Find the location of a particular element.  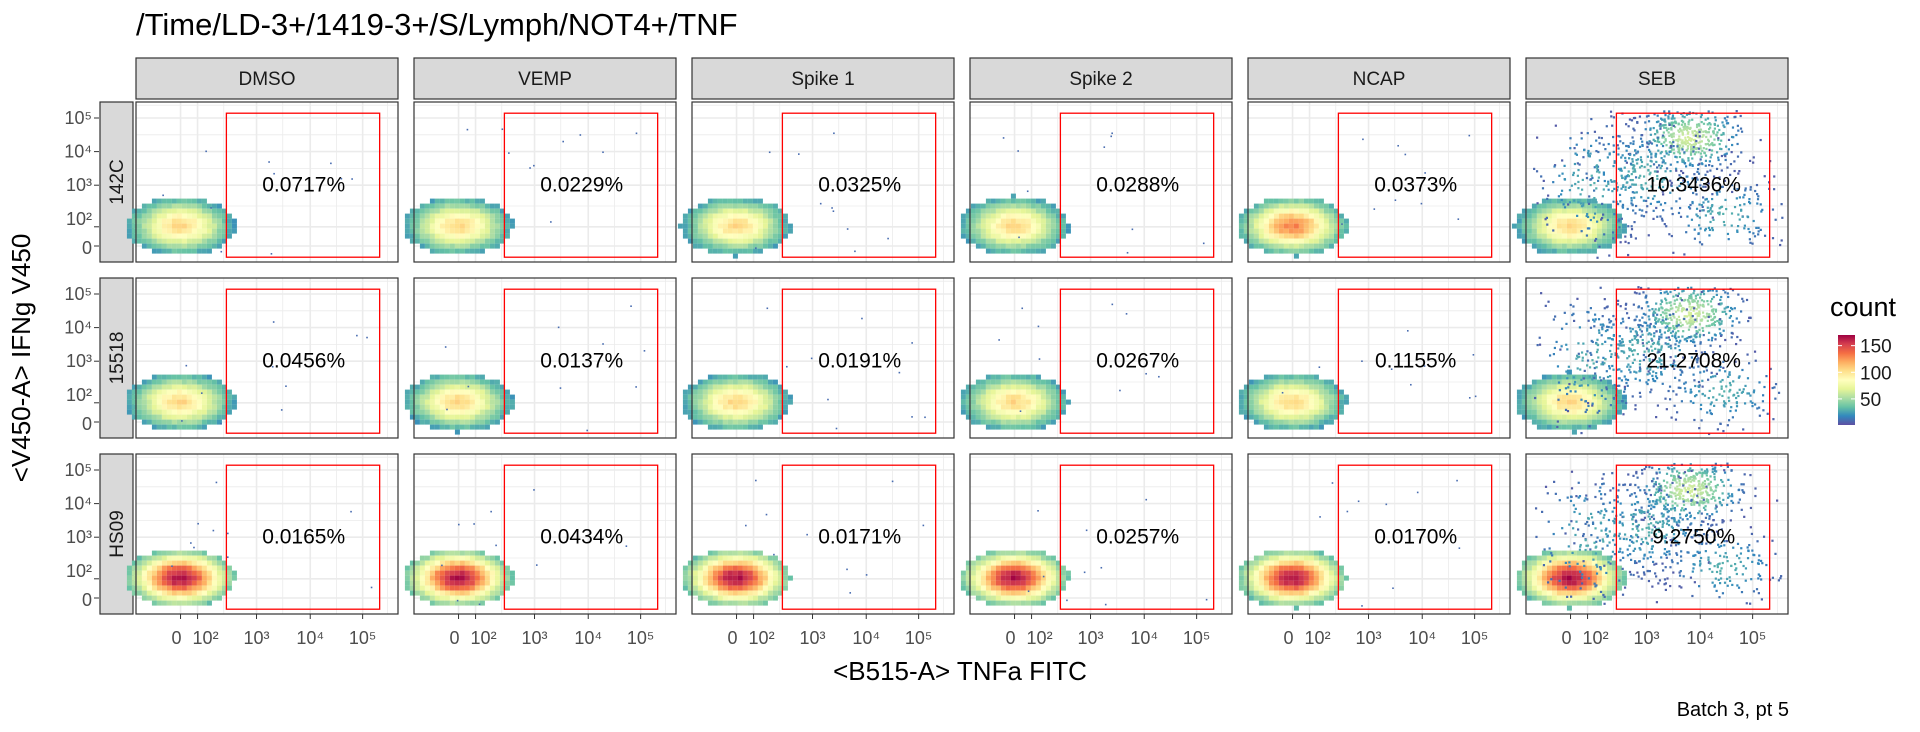

row-strip-label: 142C is located at coordinates (117, 181).